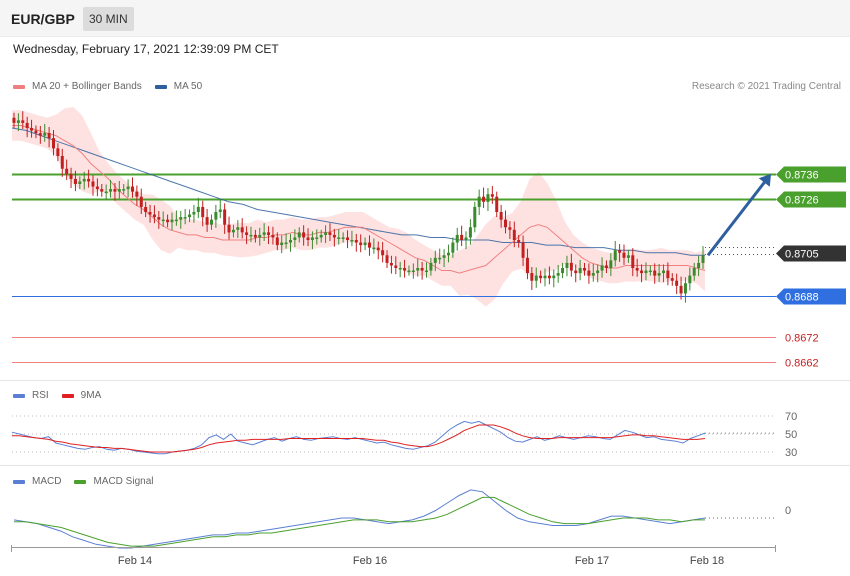 Image resolution: width=850 pixels, height=576 pixels. What do you see at coordinates (80, 481) in the screenshot?
I see `macd-signal-swatch` at bounding box center [80, 481].